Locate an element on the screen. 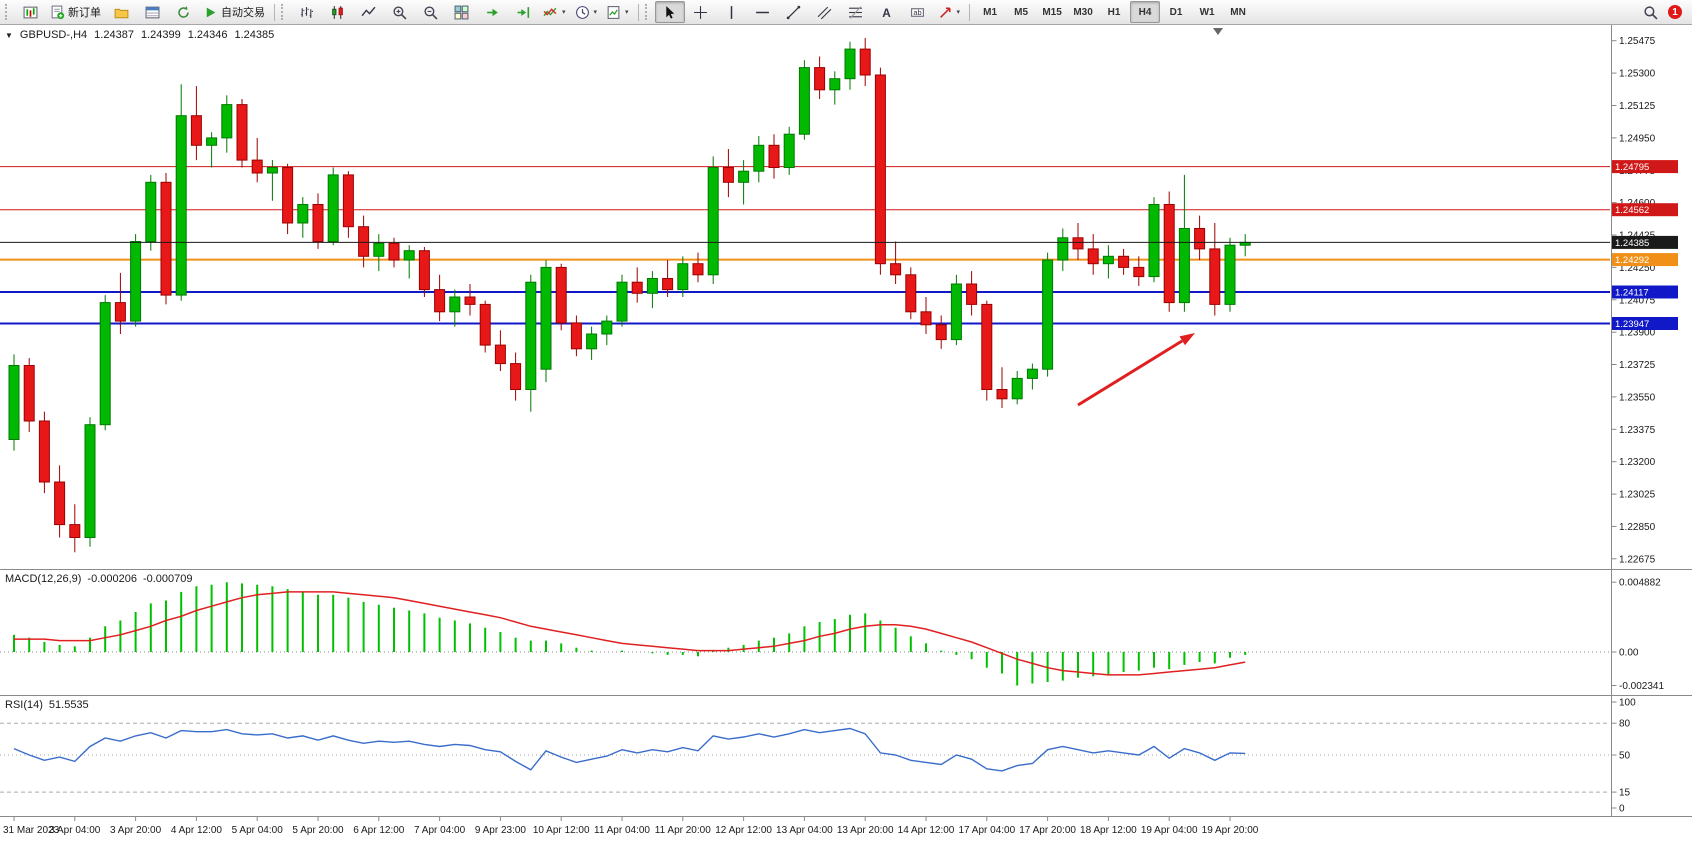 The height and width of the screenshot is (849, 1692). svg-text: 50 is located at coordinates (1625, 756).